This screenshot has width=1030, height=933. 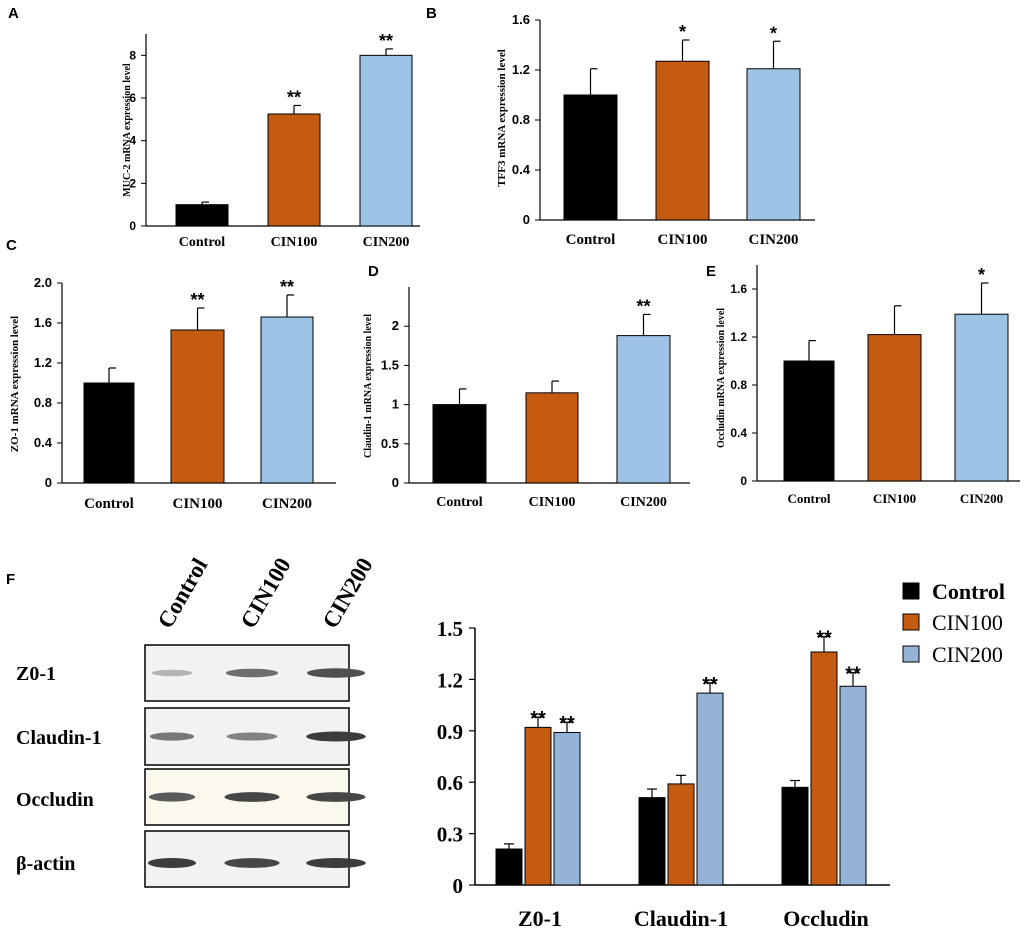 What do you see at coordinates (502, 118) in the screenshot?
I see `y-axis-label: TFF3 mRNA expression level` at bounding box center [502, 118].